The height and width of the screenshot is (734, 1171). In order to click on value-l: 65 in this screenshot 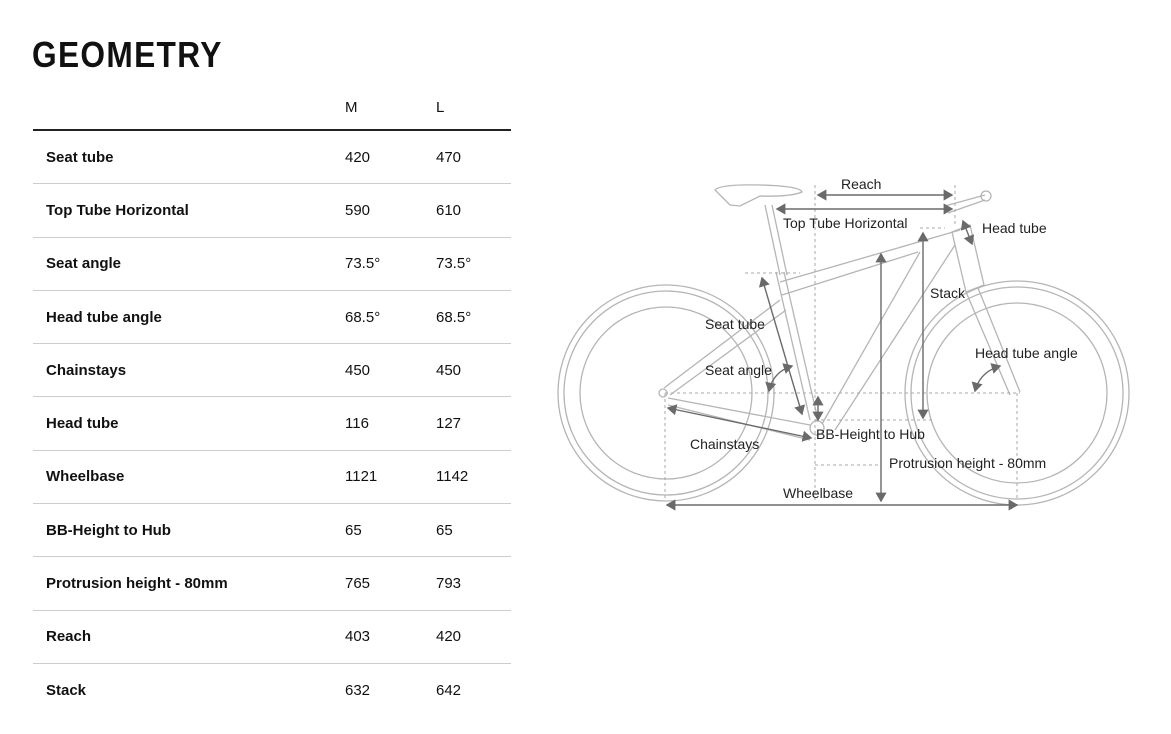, I will do `click(473, 530)`.